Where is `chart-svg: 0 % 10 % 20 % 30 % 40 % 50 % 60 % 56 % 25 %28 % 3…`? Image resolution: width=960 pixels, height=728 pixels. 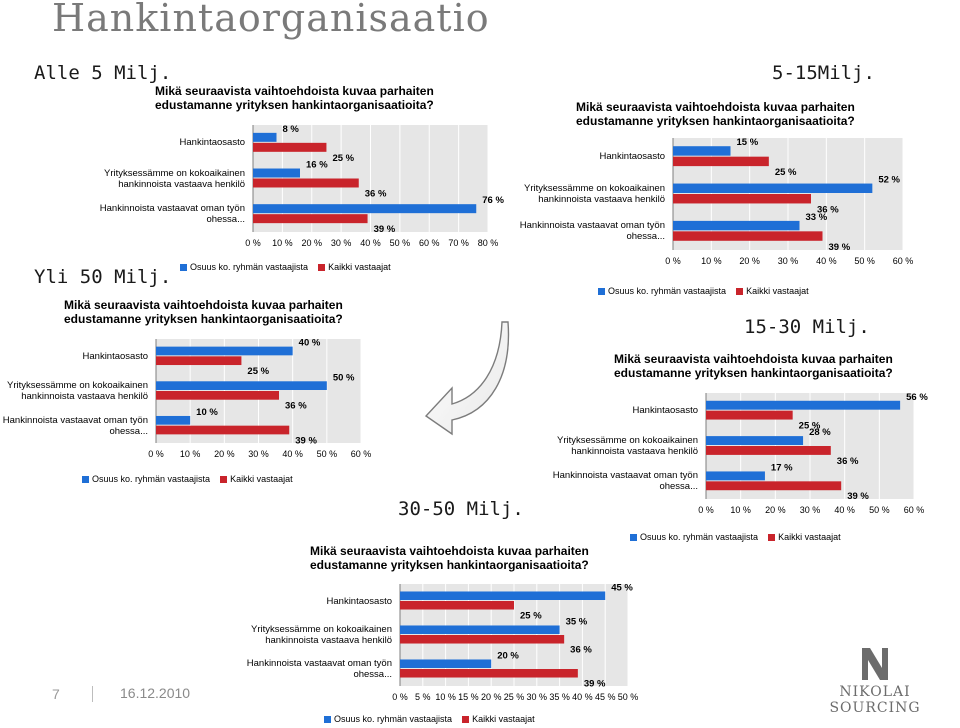
chart-svg: 0 % 10 % 20 % 30 % 40 % 50 % 60 % 56 % 25 %28 % 3… is located at coordinates (813, 453).